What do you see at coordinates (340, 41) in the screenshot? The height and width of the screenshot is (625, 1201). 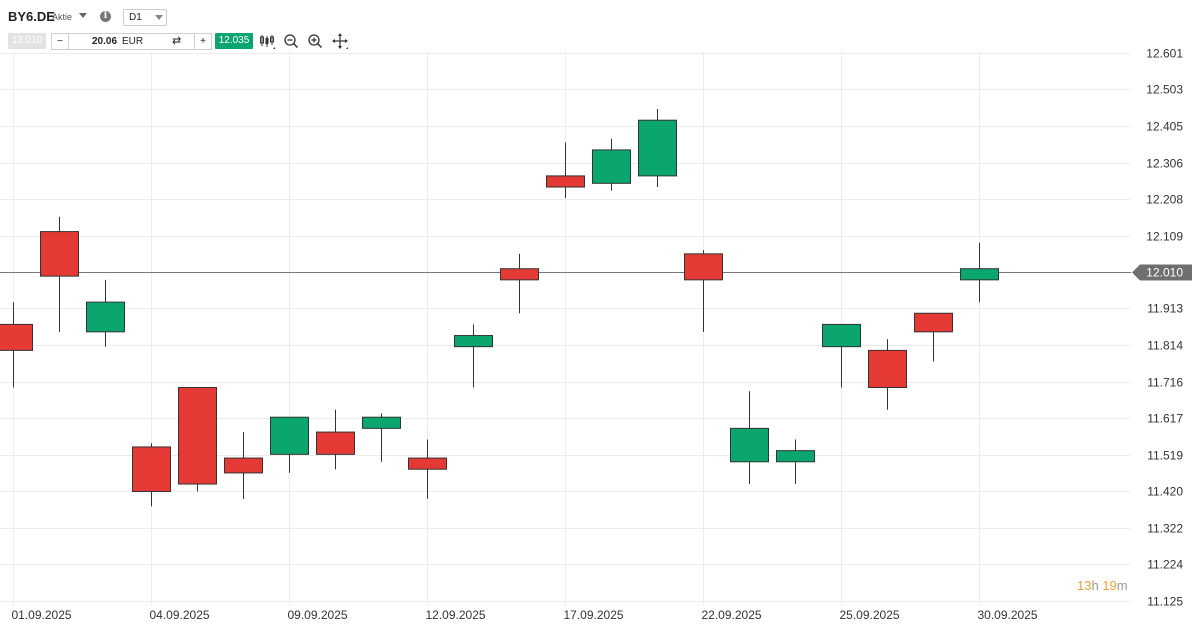 I see `pan-icon` at bounding box center [340, 41].